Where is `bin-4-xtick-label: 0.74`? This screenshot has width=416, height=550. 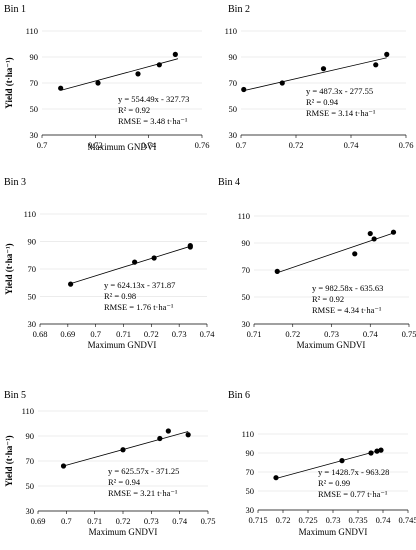
bin-4-xtick-label: 0.74 is located at coordinates (371, 334).